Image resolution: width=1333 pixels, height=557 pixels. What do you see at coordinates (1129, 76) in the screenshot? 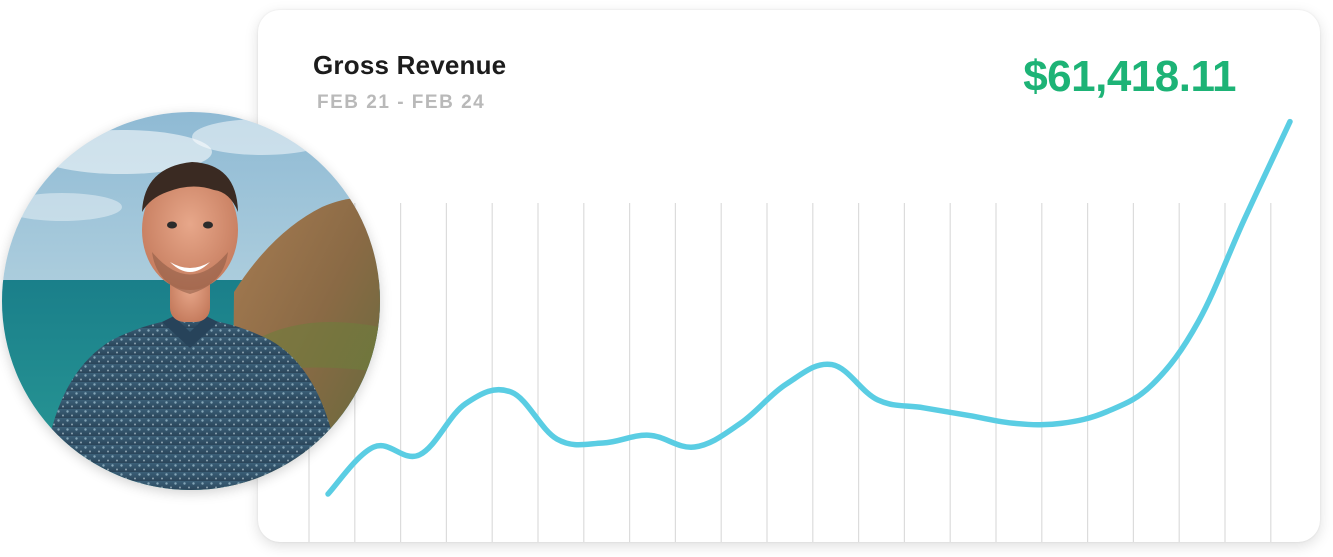
I see `revenue-total: $61,418.11` at bounding box center [1129, 76].